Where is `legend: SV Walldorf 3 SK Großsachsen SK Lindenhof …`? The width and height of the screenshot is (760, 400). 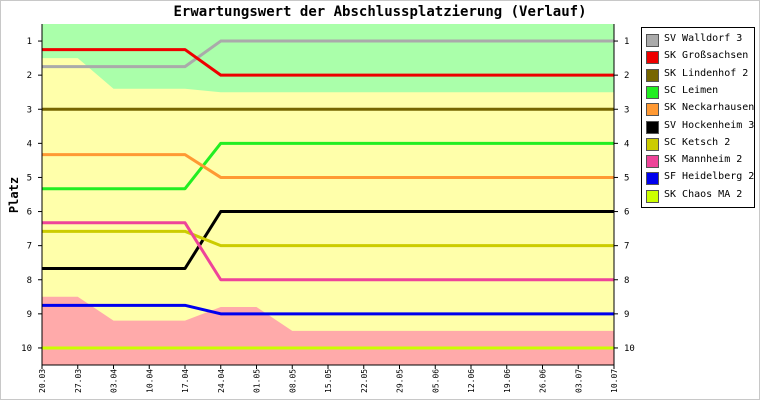
legend: SV Walldorf 3 SK Großsachsen SK Lindenhof … is located at coordinates (698, 117).